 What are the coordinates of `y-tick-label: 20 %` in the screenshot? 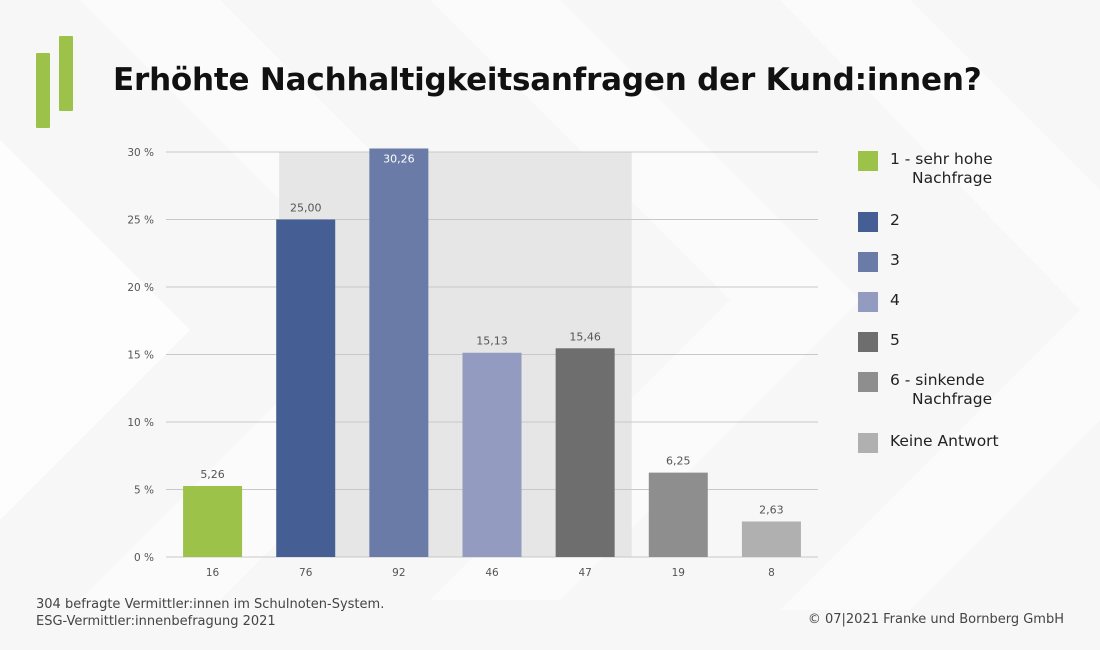 It's located at (140, 288).